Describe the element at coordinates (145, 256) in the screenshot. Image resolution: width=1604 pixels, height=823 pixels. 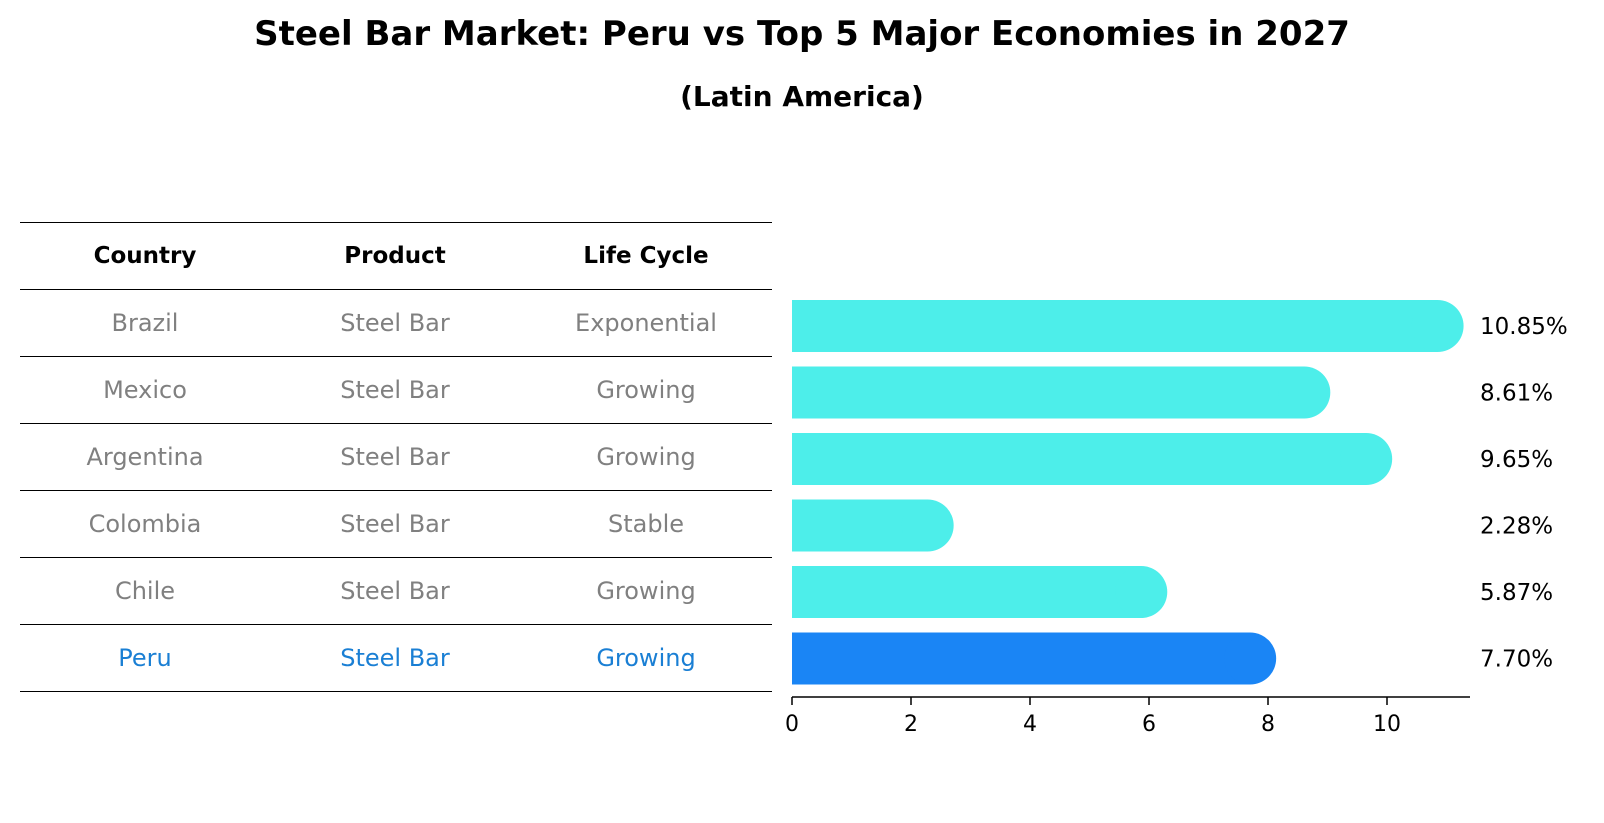
I see `header-country: Country` at that location.